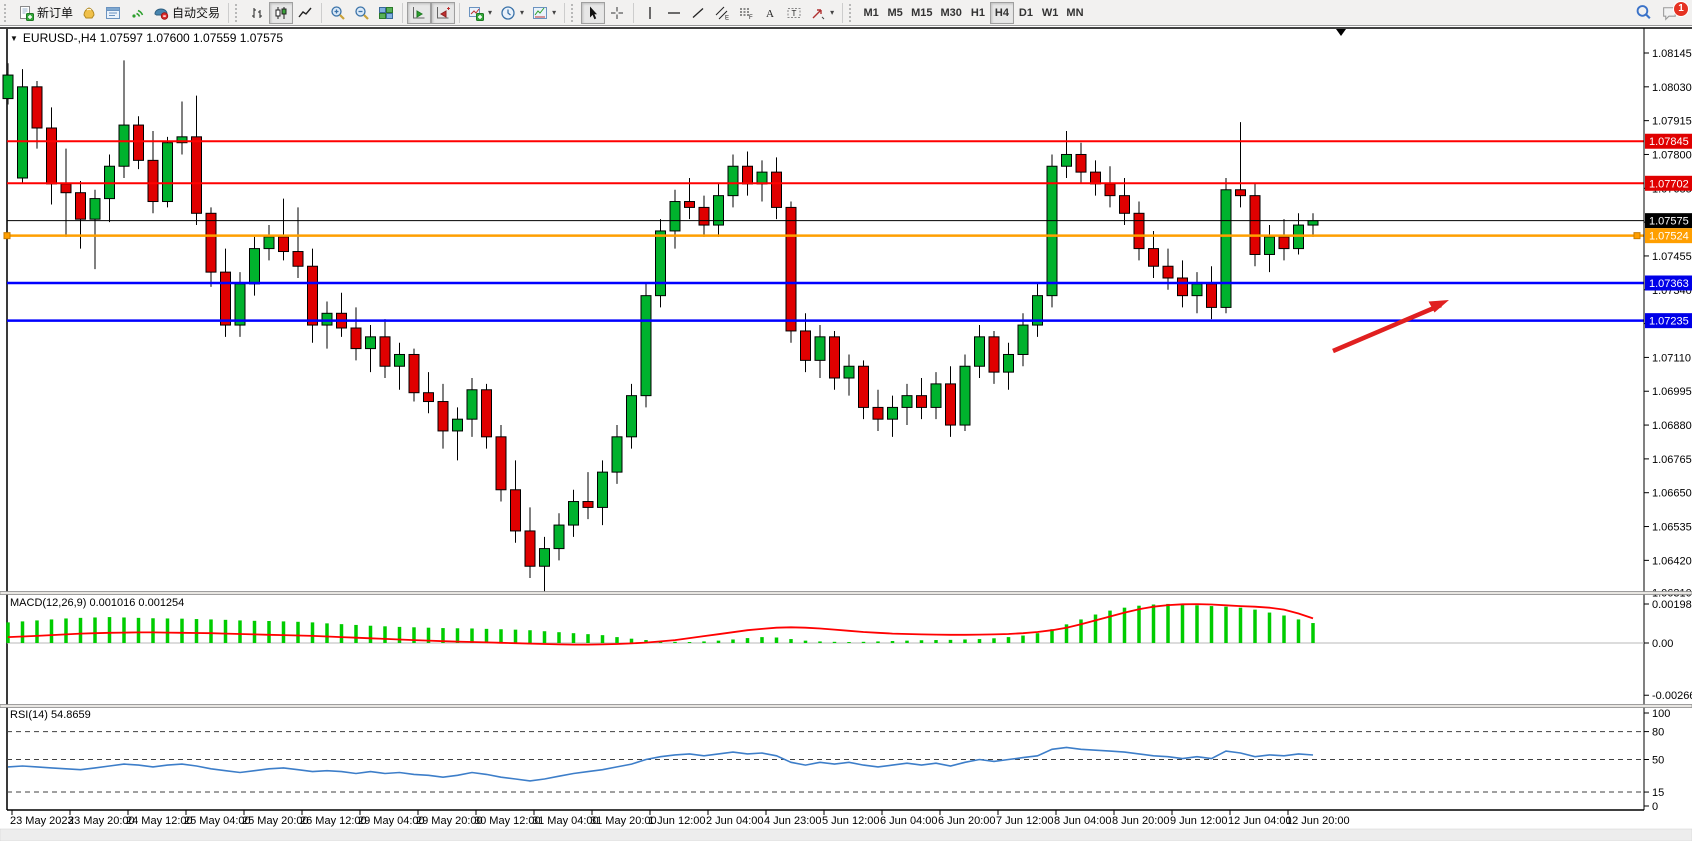  What do you see at coordinates (186, 13) in the screenshot?
I see `autotrading-button: 自动交易` at bounding box center [186, 13].